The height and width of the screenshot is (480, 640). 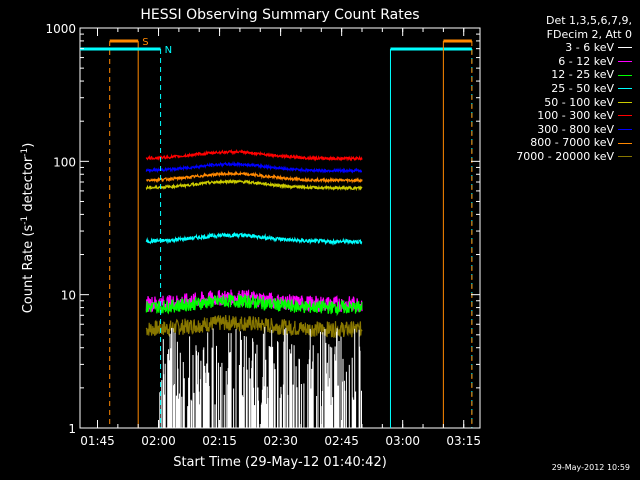 What do you see at coordinates (280, 462) in the screenshot?
I see `x-axis-label: Start Time (29-May-12 01:40:42)` at bounding box center [280, 462].